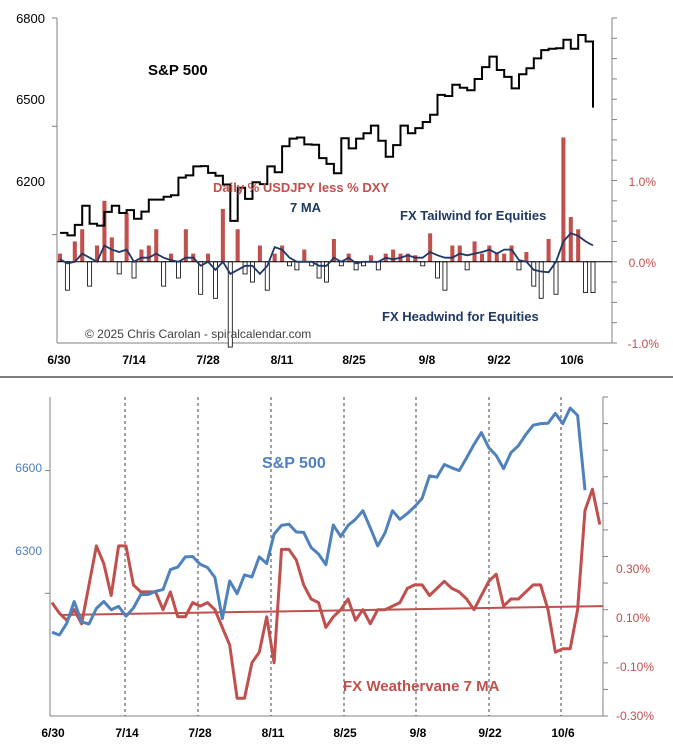  I want to click on top-y-tick-6500: 6500, so click(30, 99).